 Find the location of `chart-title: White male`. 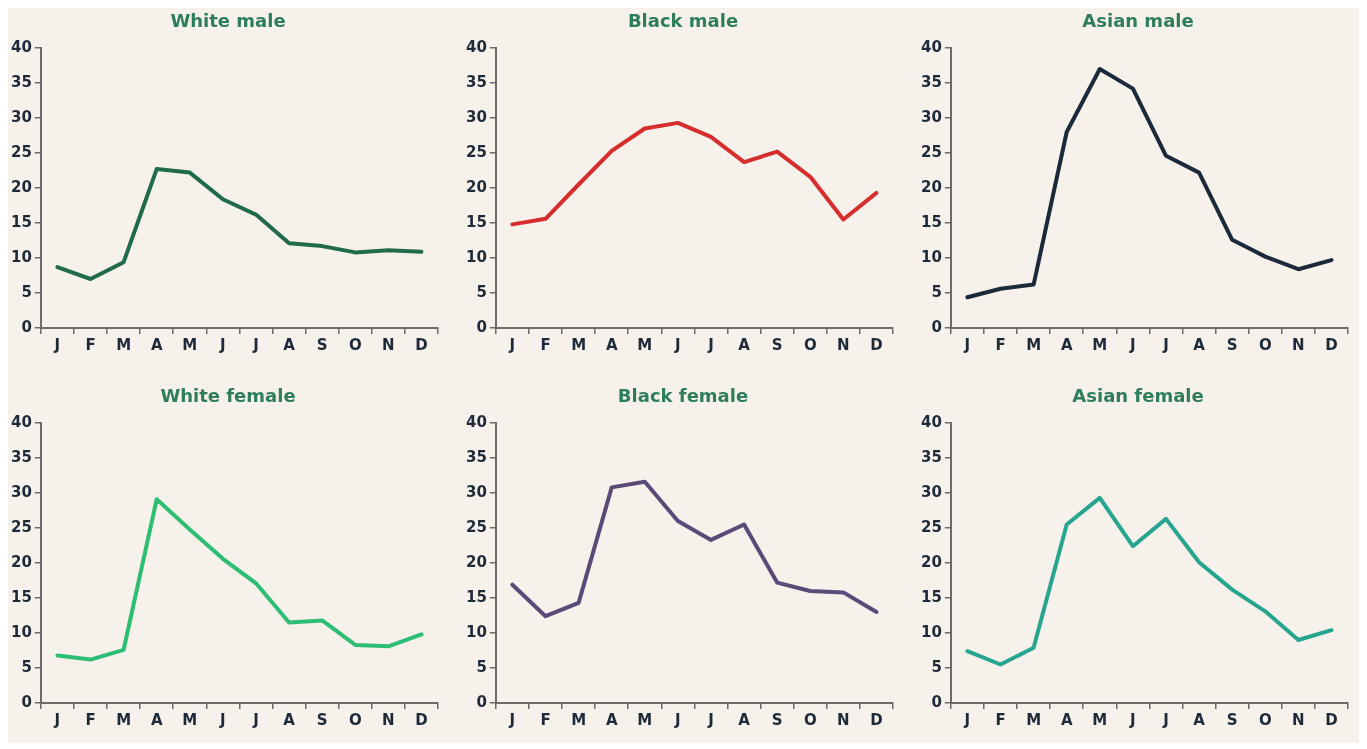

chart-title: White male is located at coordinates (228, 21).